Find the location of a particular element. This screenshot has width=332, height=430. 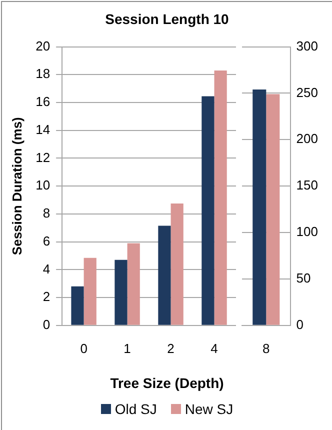

y-tick-label: 6 is located at coordinates (46, 240).